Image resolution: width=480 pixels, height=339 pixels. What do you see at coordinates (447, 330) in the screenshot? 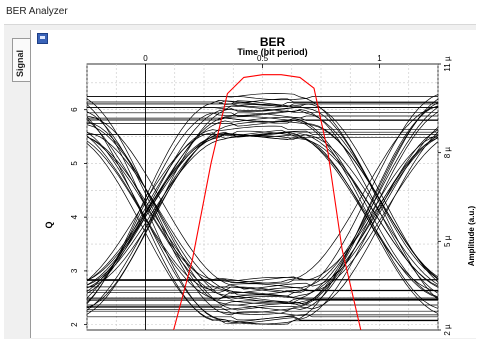
I see `y2-tick-label: 2 µ` at bounding box center [447, 330].